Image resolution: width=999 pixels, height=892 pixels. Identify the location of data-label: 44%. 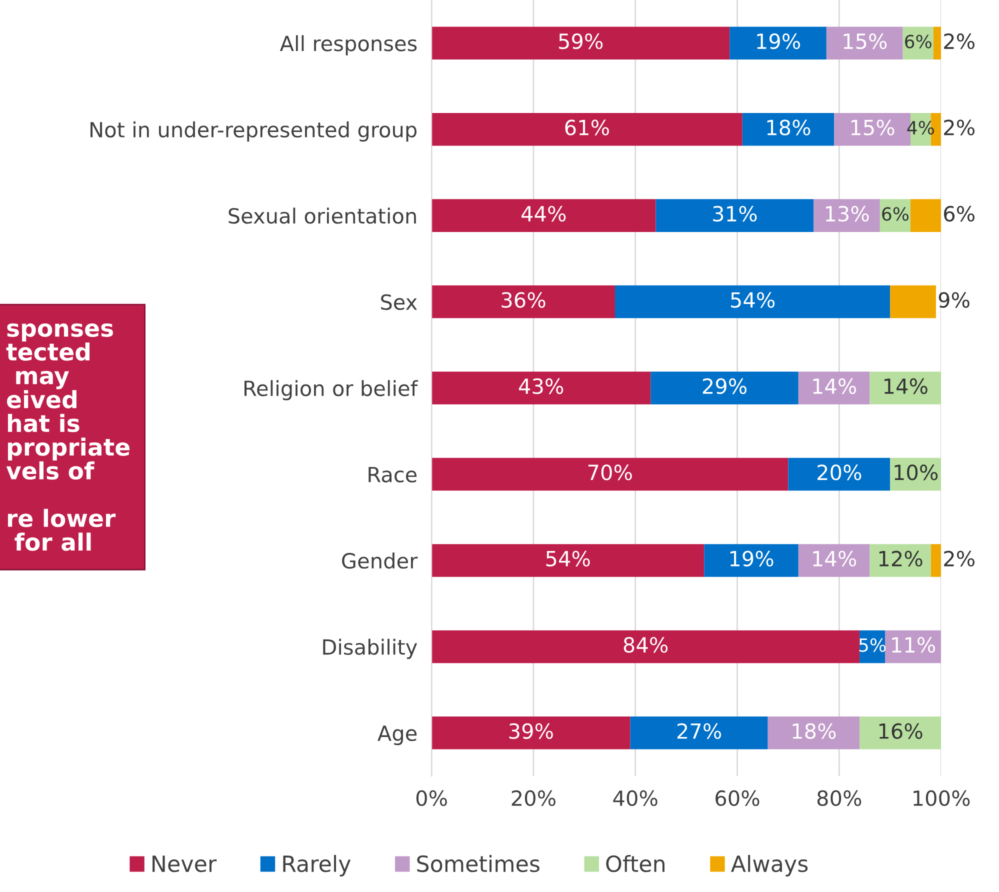
(544, 214).